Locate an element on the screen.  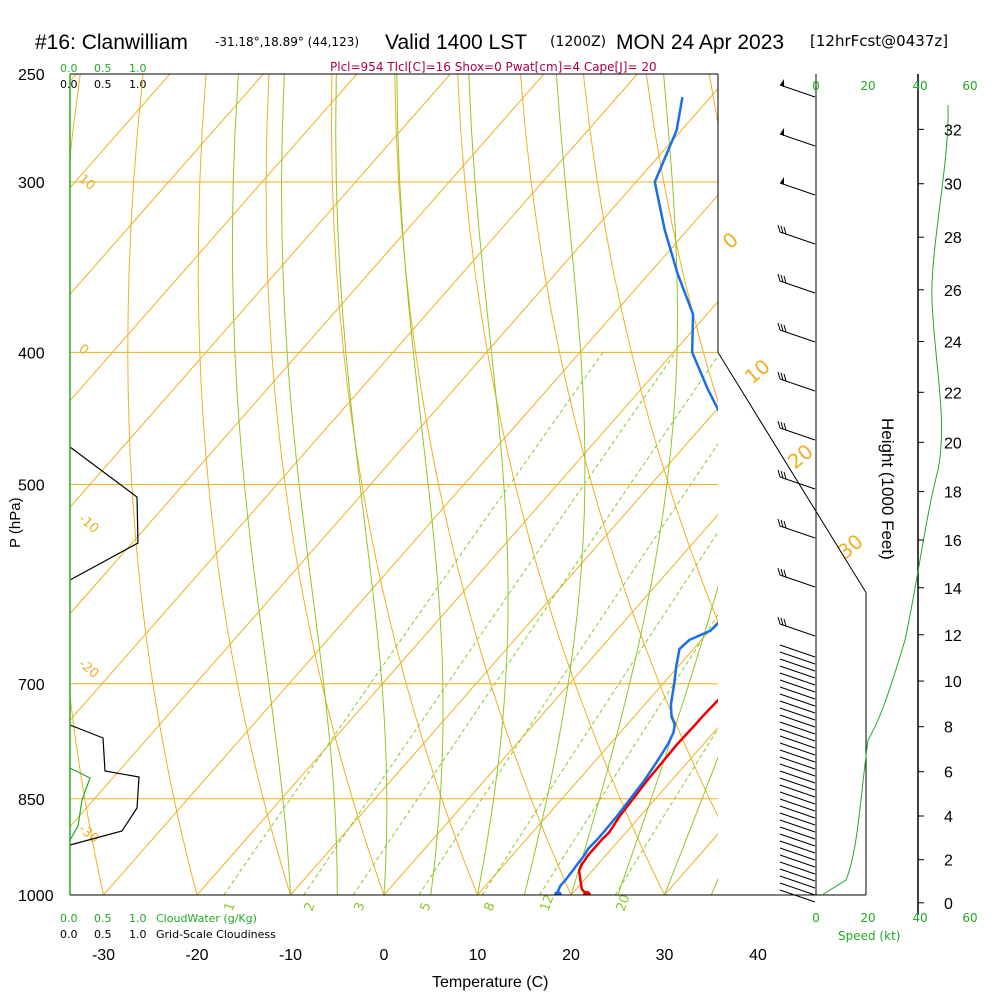
height-tick-label: 32 is located at coordinates (953, 130).